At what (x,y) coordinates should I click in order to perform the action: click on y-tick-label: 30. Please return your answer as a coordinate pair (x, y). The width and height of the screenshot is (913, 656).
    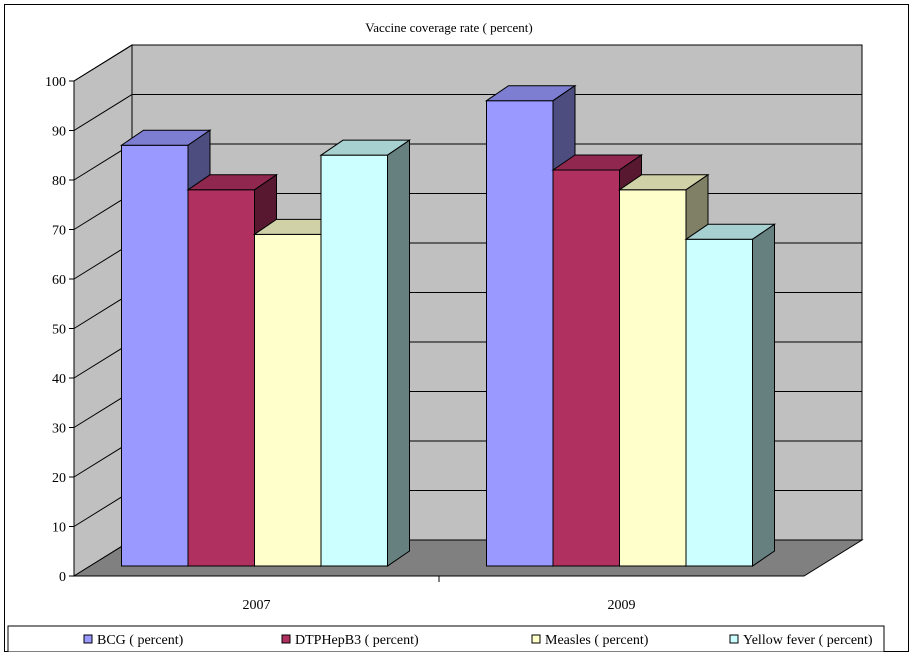
    Looking at the image, I should click on (59, 429).